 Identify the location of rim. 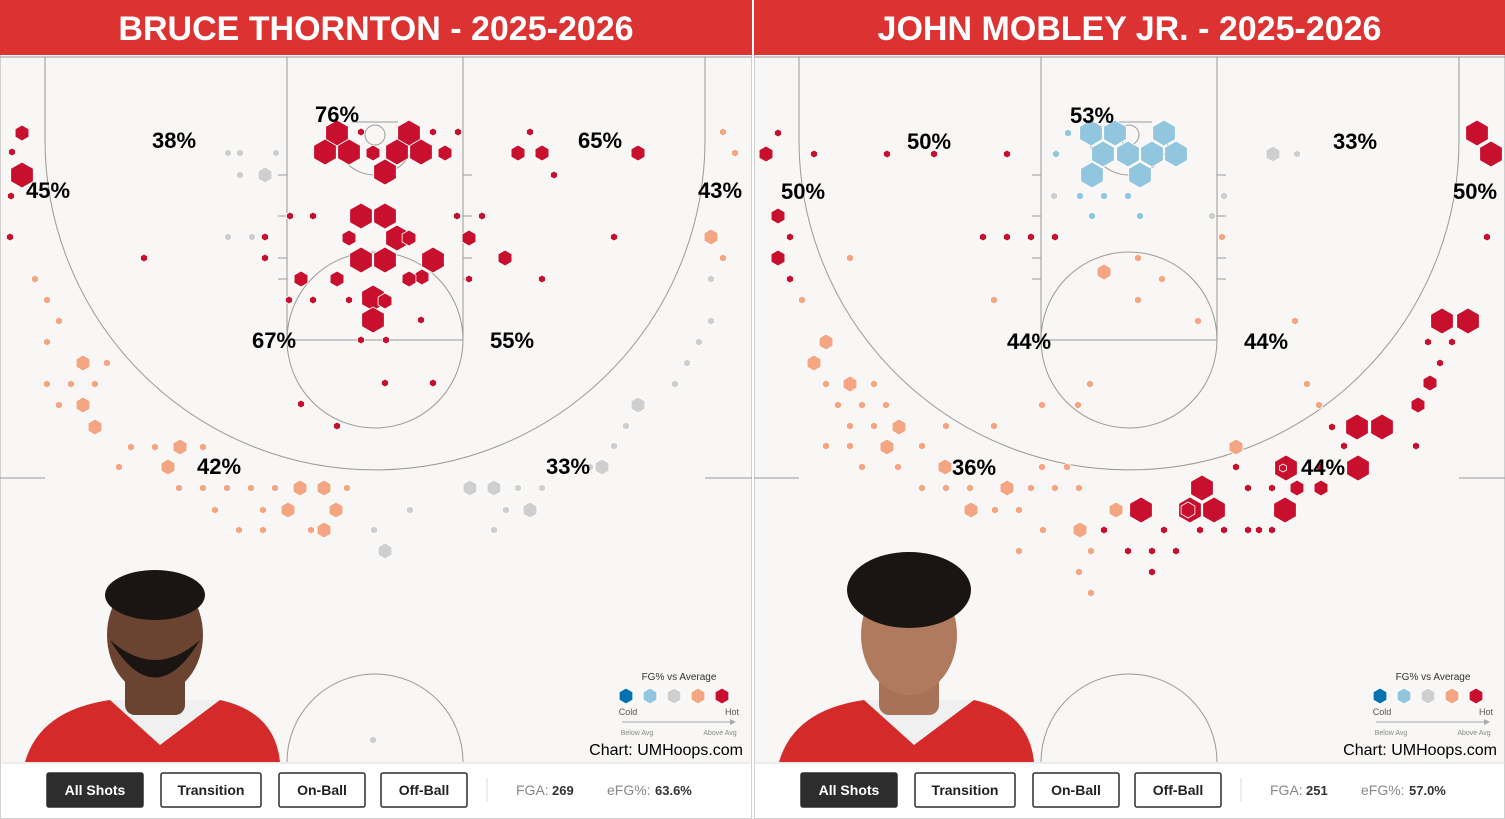
(375, 135).